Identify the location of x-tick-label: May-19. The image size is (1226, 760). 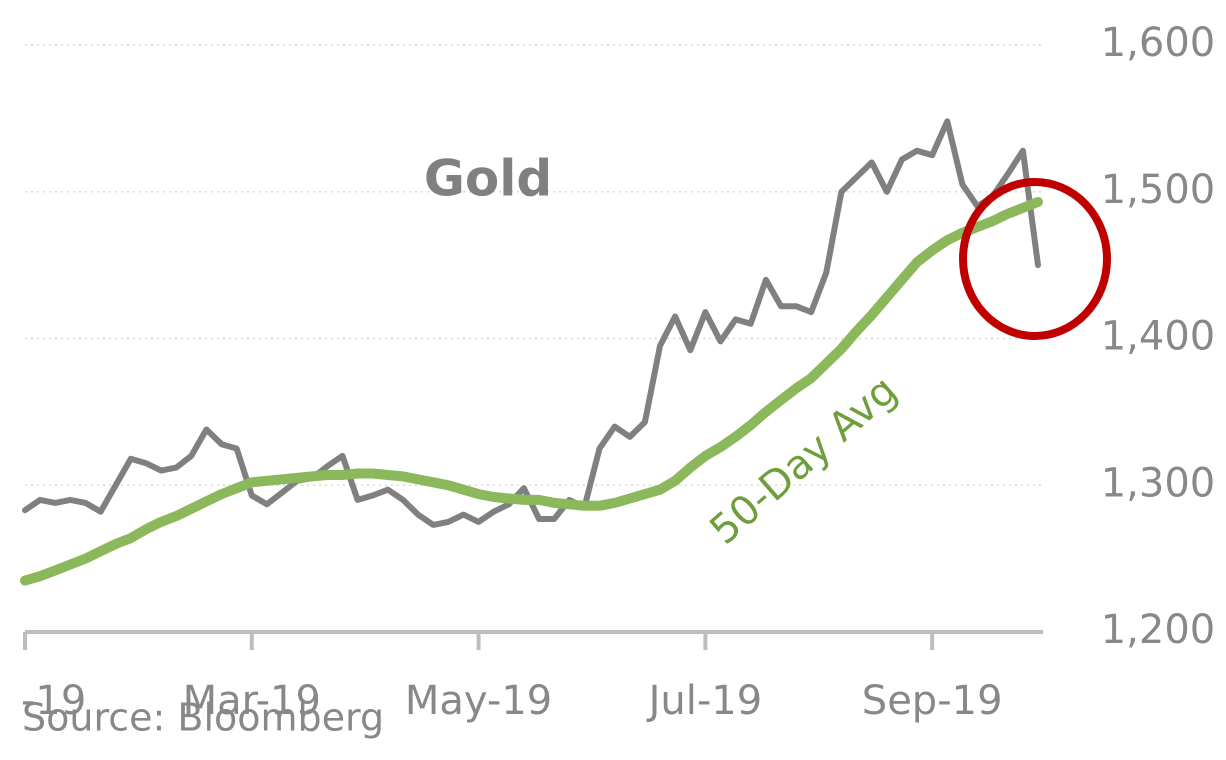
(478, 701).